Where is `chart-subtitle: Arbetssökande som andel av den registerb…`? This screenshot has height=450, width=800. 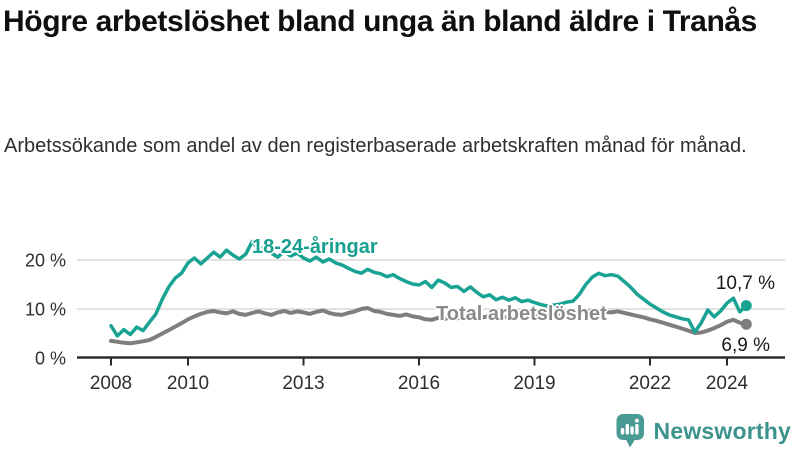 chart-subtitle: Arbetssökande som andel av den registerb… is located at coordinates (375, 146).